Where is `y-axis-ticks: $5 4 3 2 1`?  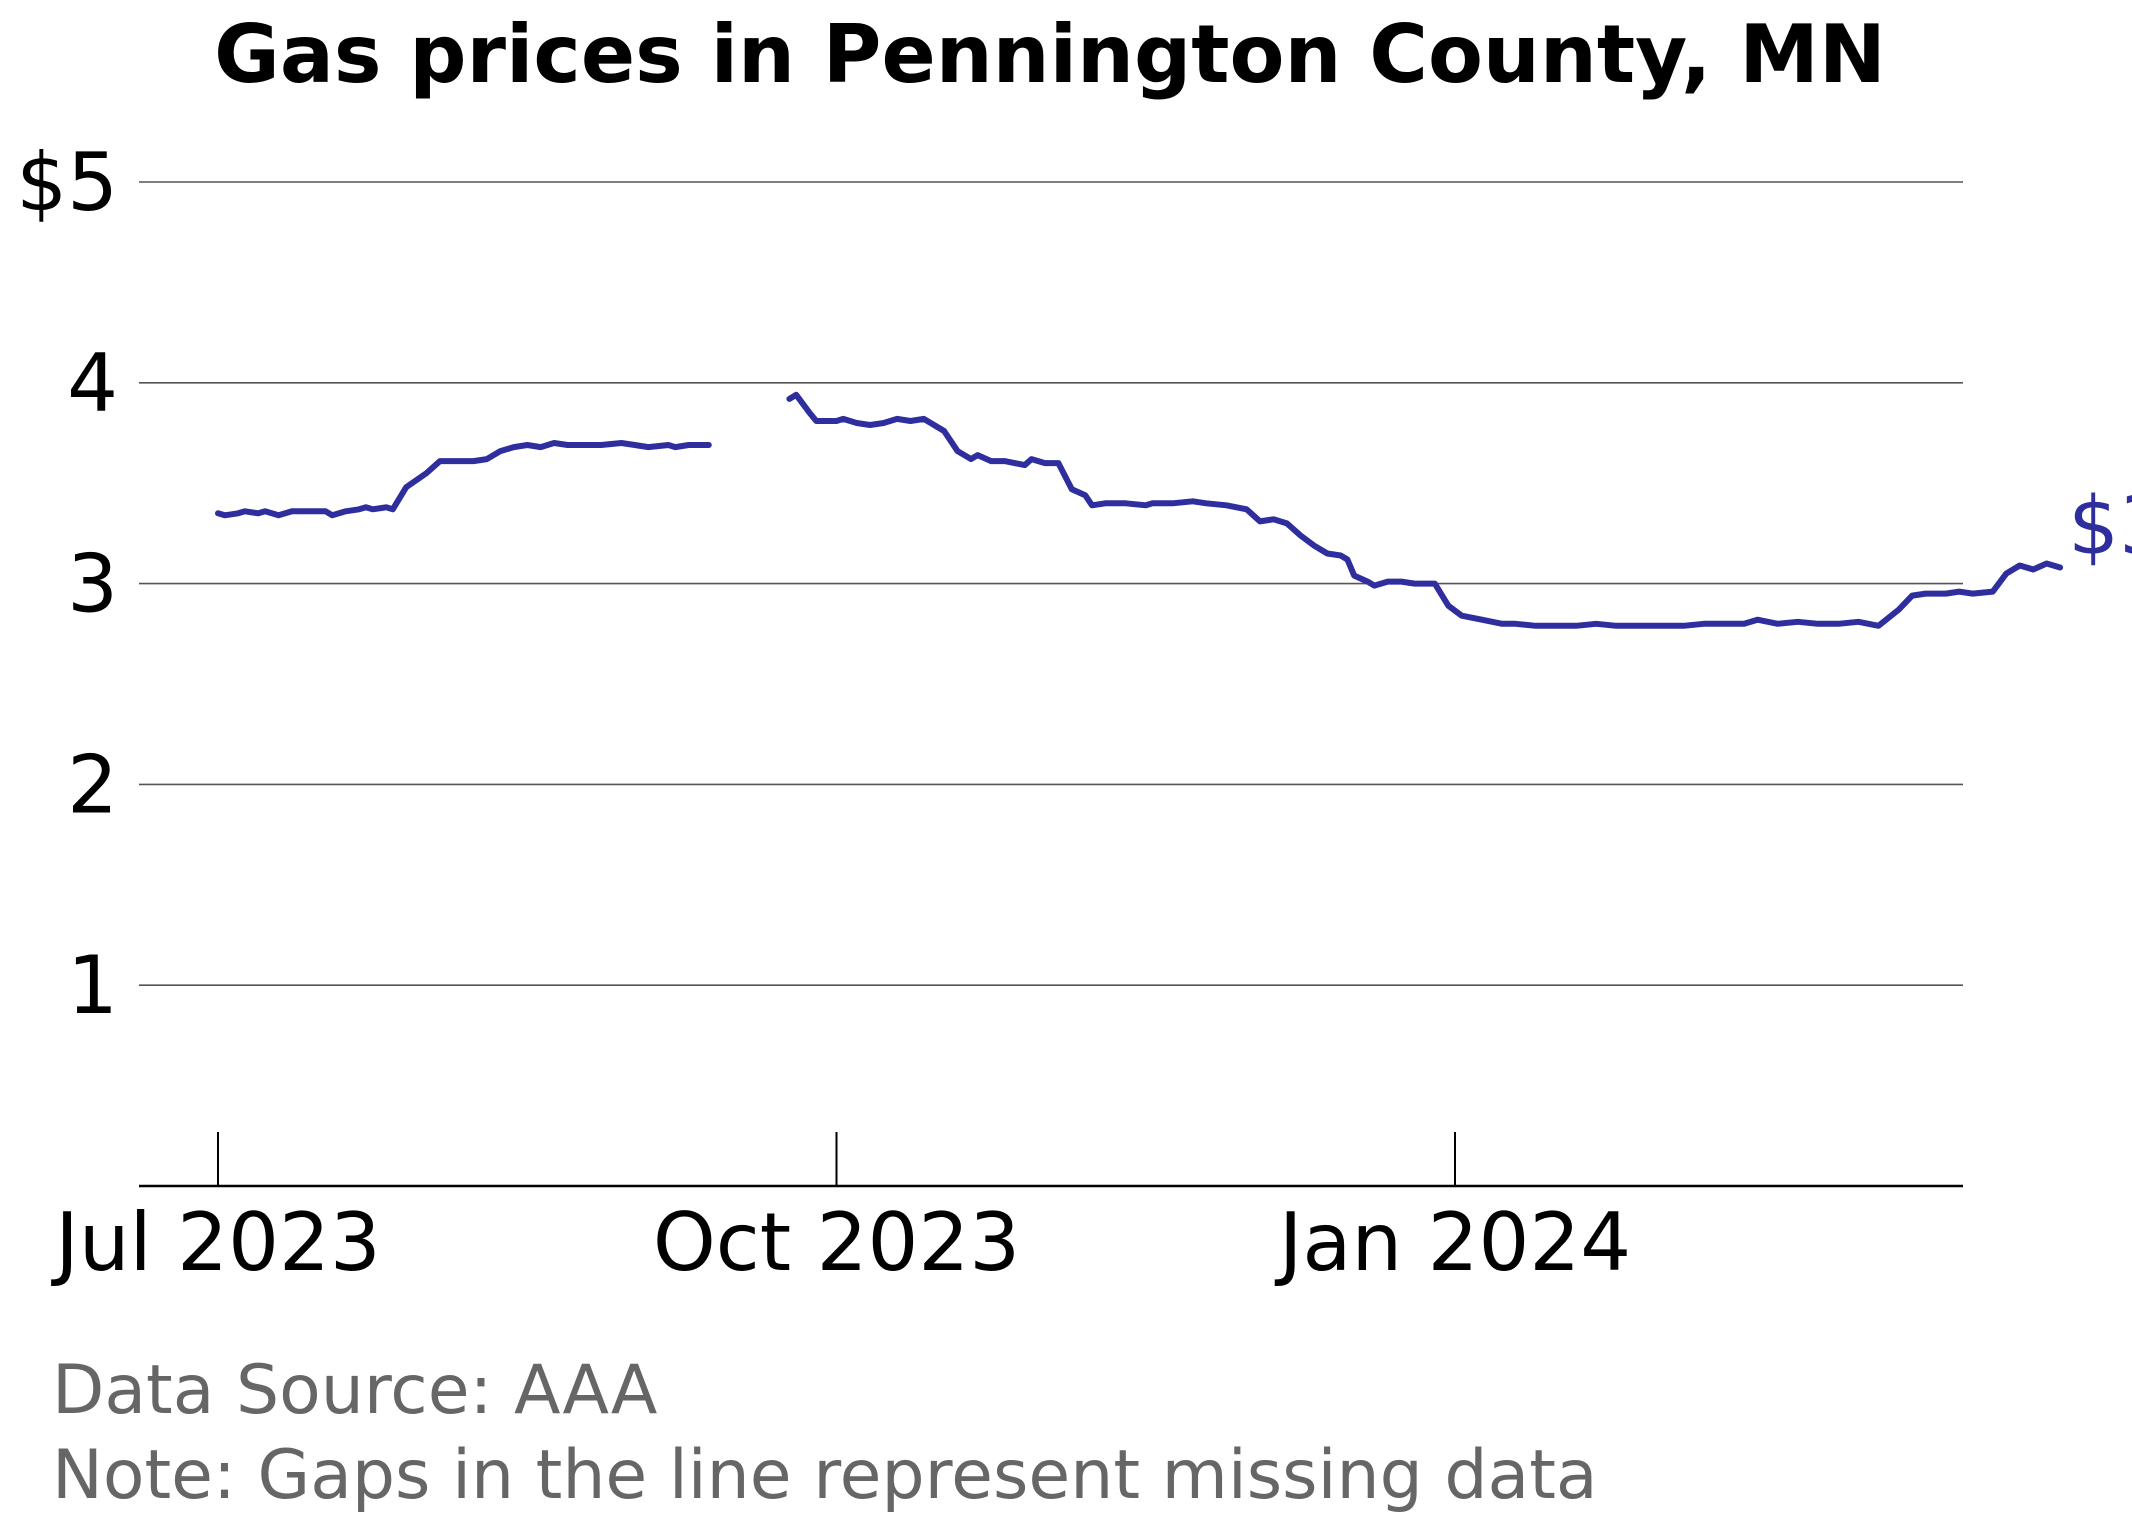 y-axis-ticks: $5 4 3 2 1 is located at coordinates (67, 584).